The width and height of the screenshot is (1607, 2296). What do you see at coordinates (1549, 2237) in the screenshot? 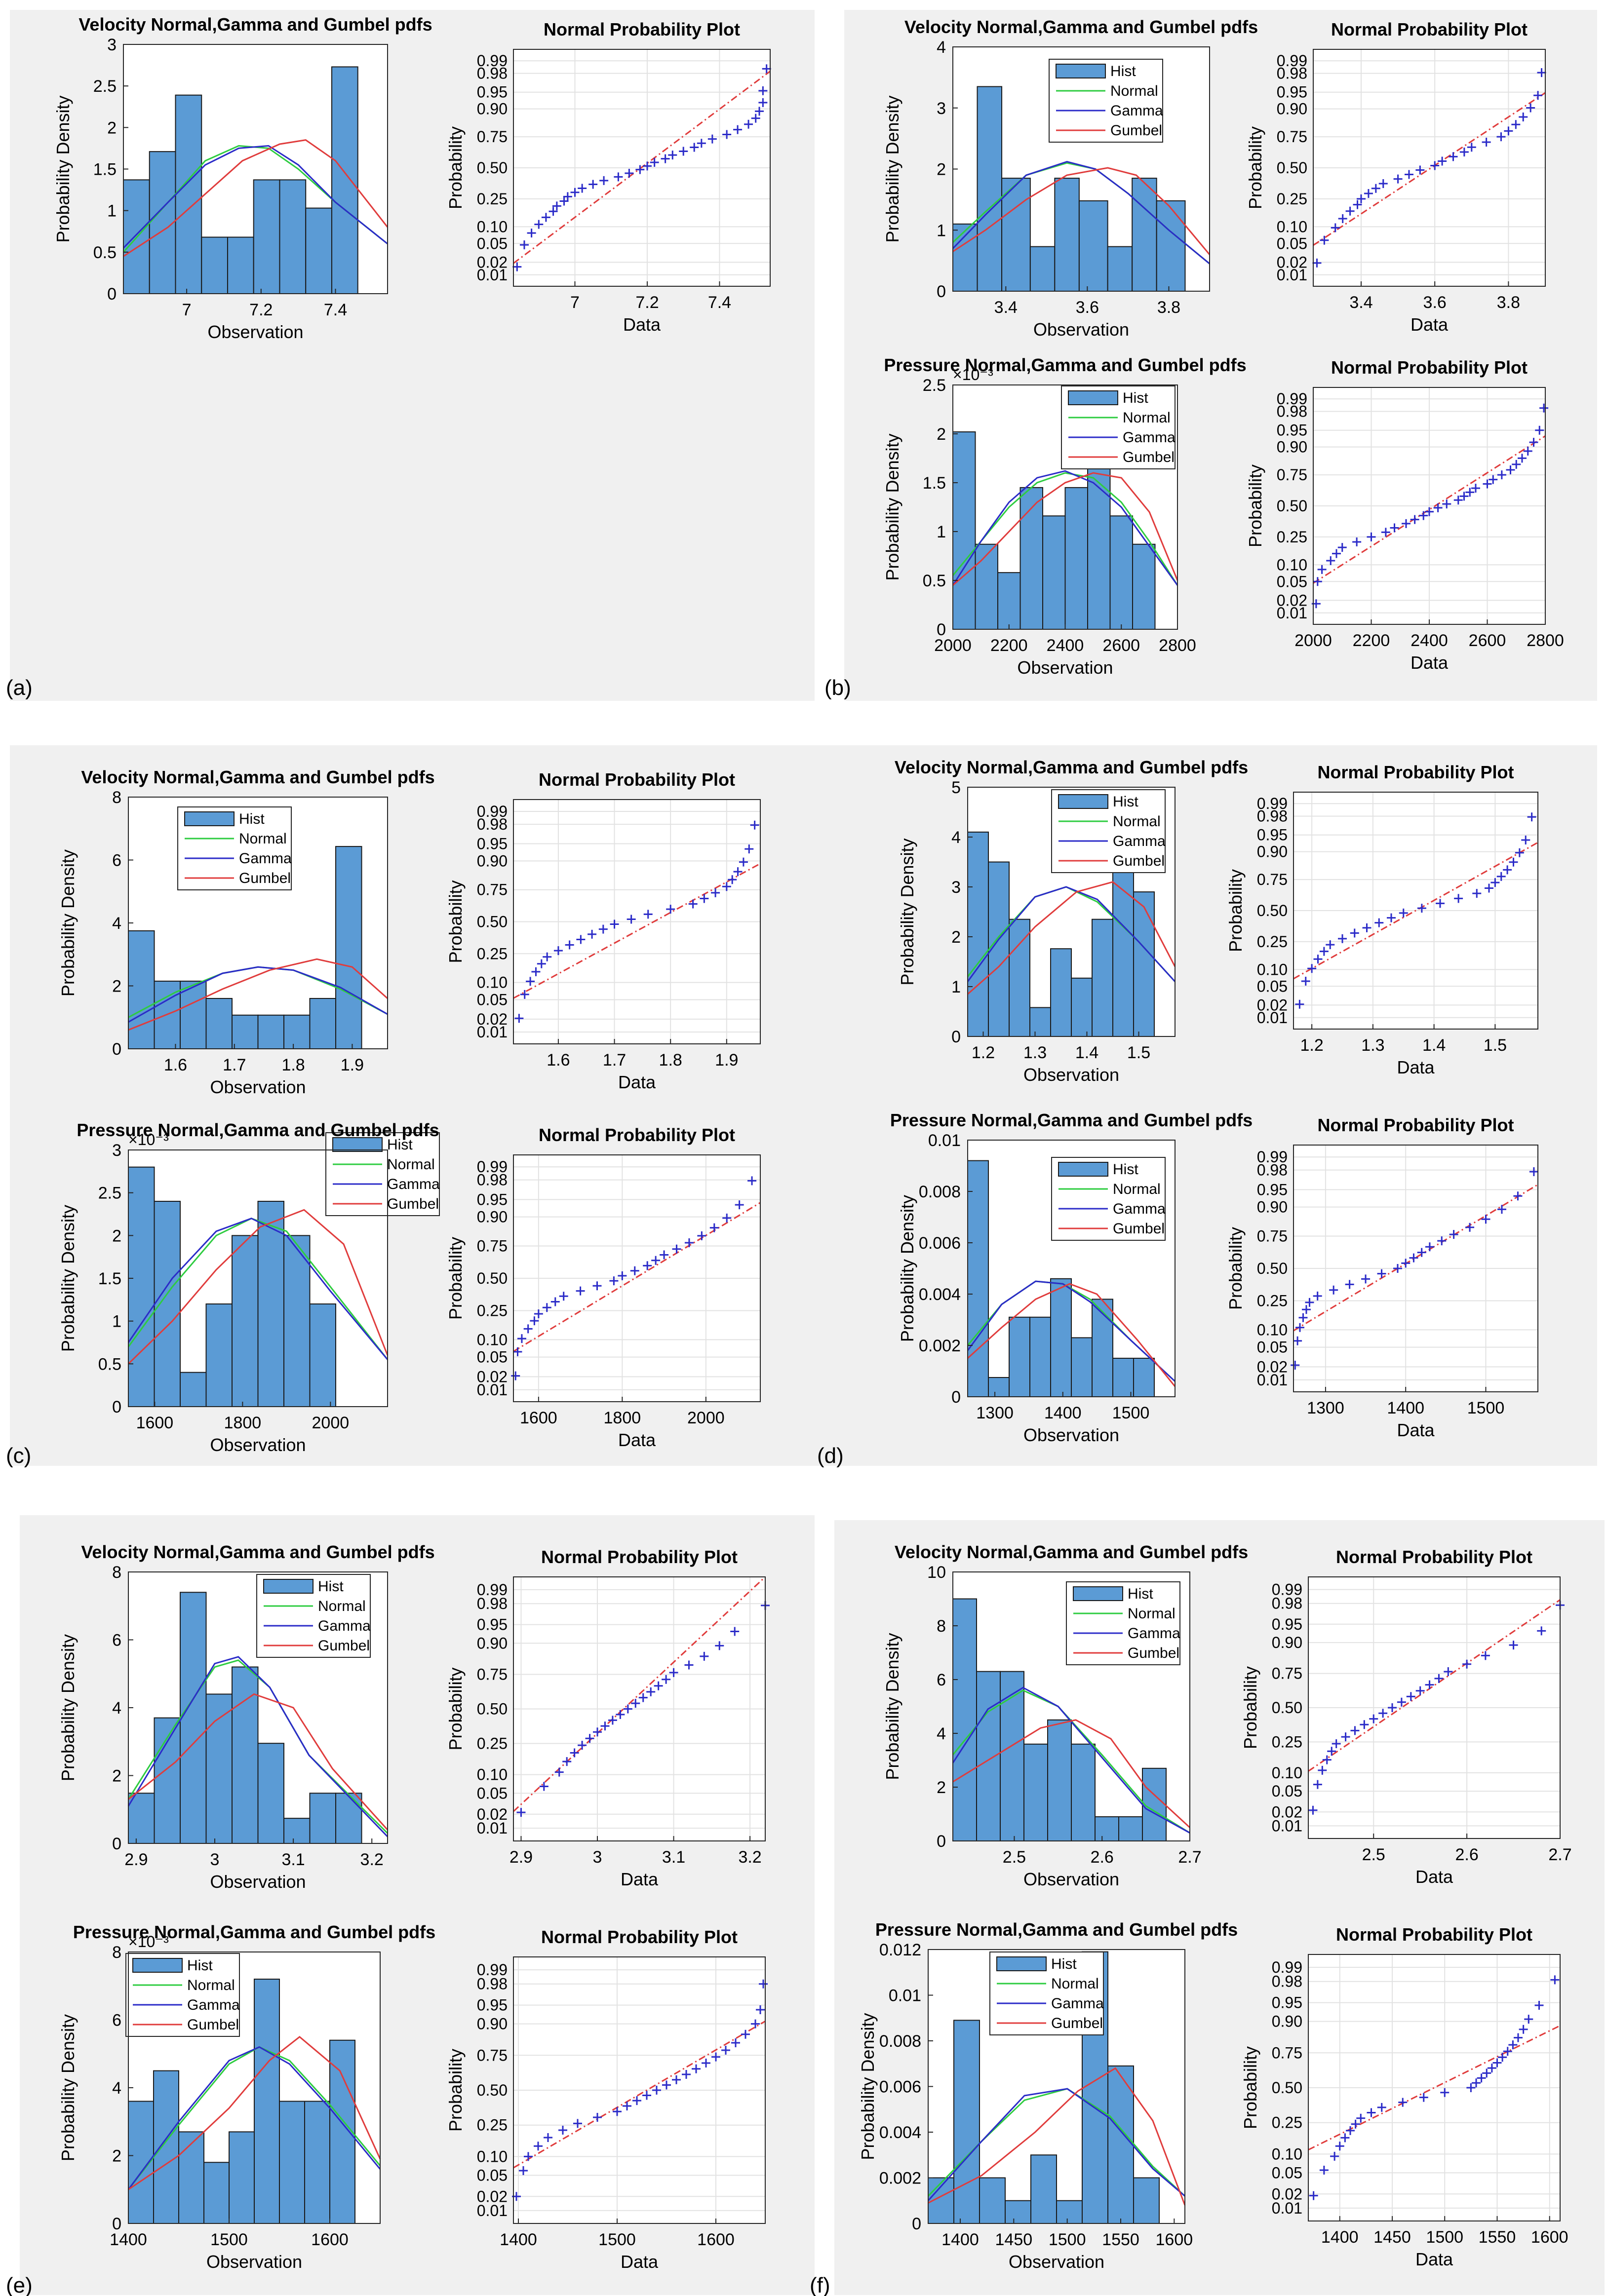
I see `x-tick-label: 1600` at bounding box center [1549, 2237].